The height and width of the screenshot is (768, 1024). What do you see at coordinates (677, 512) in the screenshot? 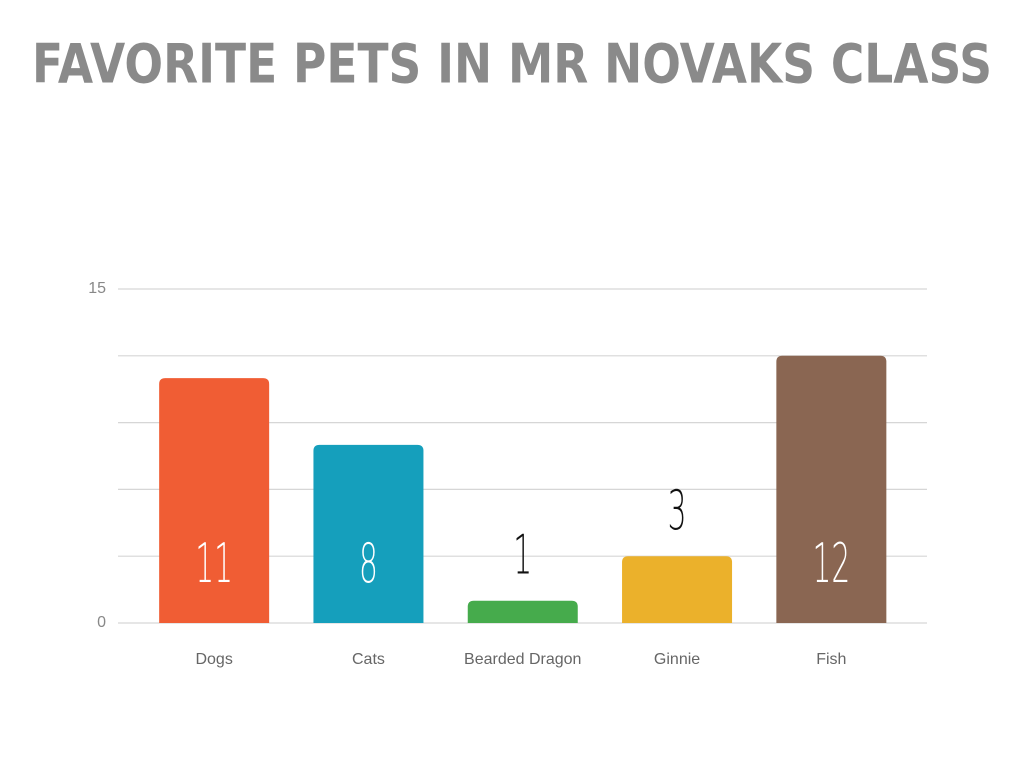
I see `value-label: 3` at bounding box center [677, 512].